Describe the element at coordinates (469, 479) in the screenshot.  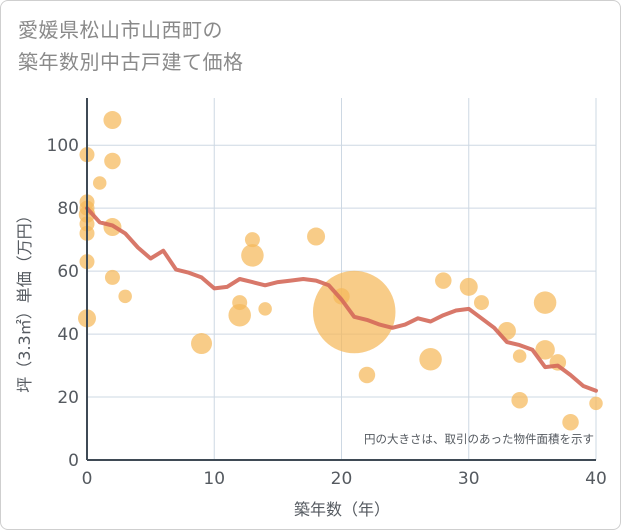
I see `x-tick-label: 30` at that location.